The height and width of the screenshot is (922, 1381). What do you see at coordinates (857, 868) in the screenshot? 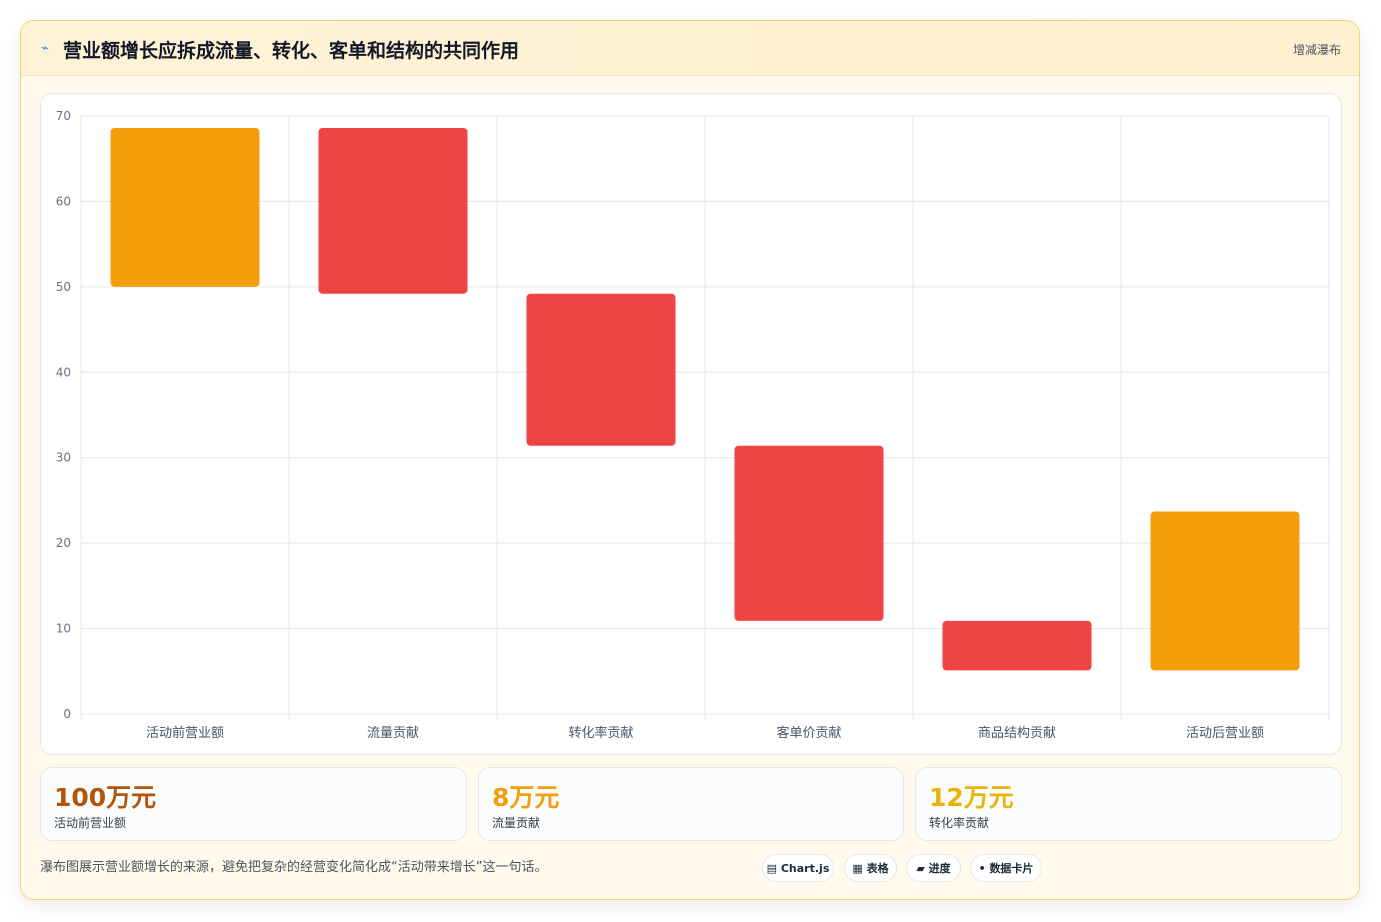
I see `table-icon: ▦` at bounding box center [857, 868].